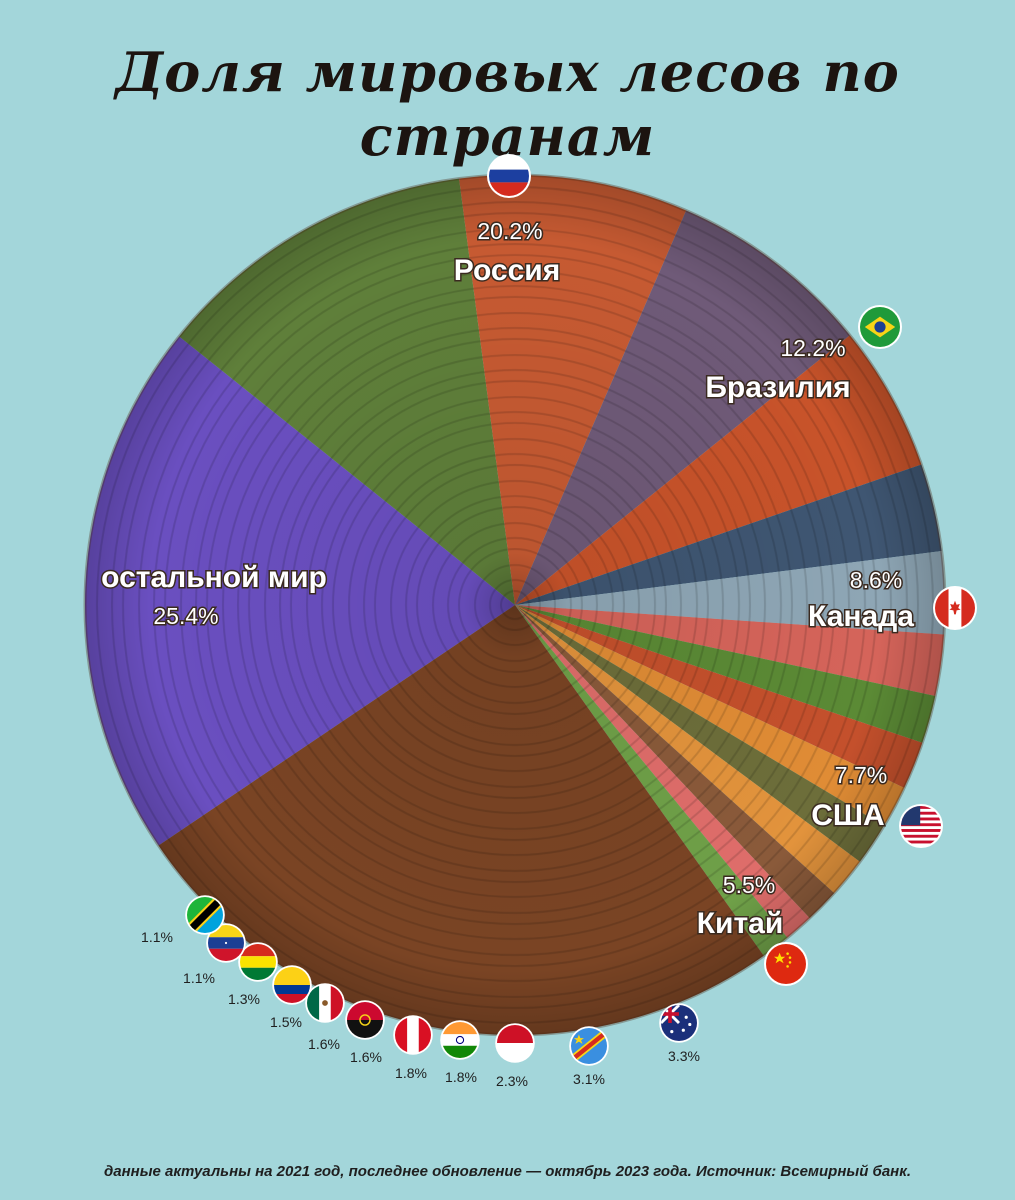 The width and height of the screenshot is (1015, 1200). Describe the element at coordinates (199, 978) in the screenshot. I see `data-label-venezuela-14: 1.1%` at that location.